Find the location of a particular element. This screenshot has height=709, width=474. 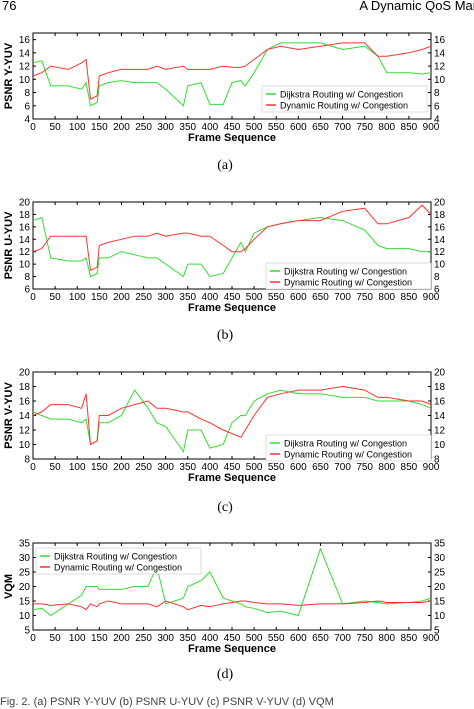

y-axis-label: PSNR Y-YUV is located at coordinates (9, 75).